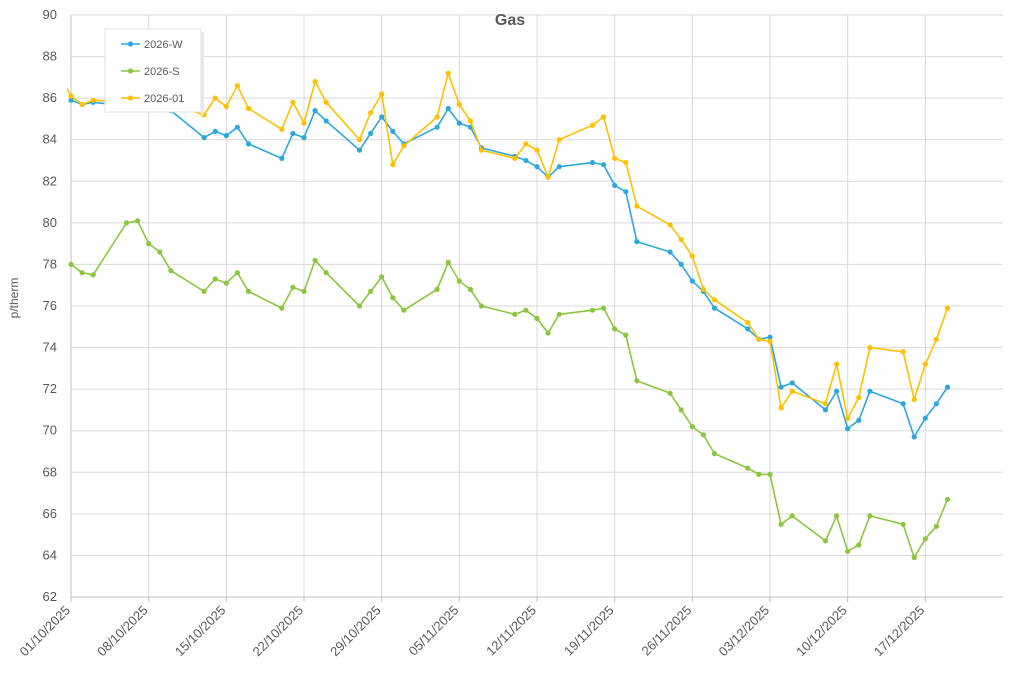 Image resolution: width=1024 pixels, height=695 pixels. What do you see at coordinates (50, 554) in the screenshot?
I see `y-tick-label: 64` at bounding box center [50, 554].